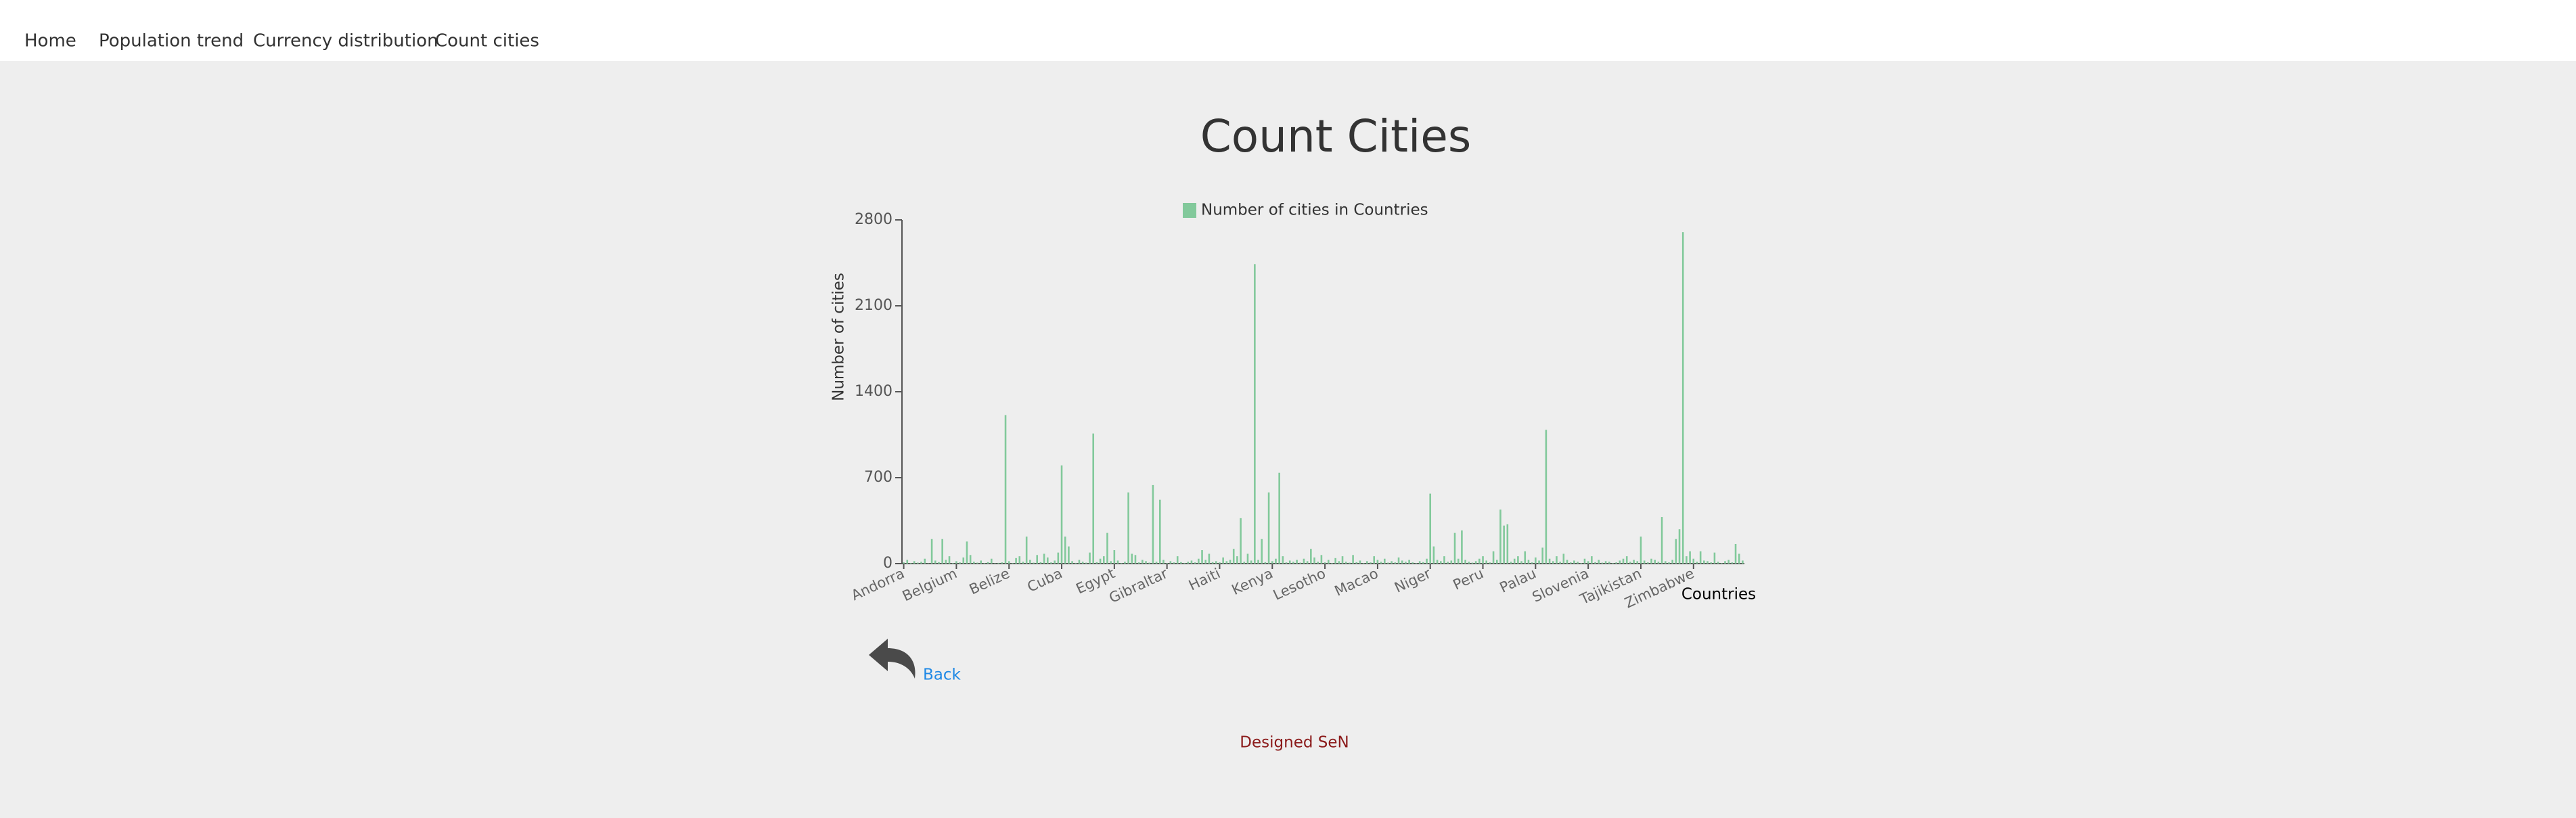 The height and width of the screenshot is (818, 2576). What do you see at coordinates (942, 675) in the screenshot?
I see `back-link: Back` at bounding box center [942, 675].